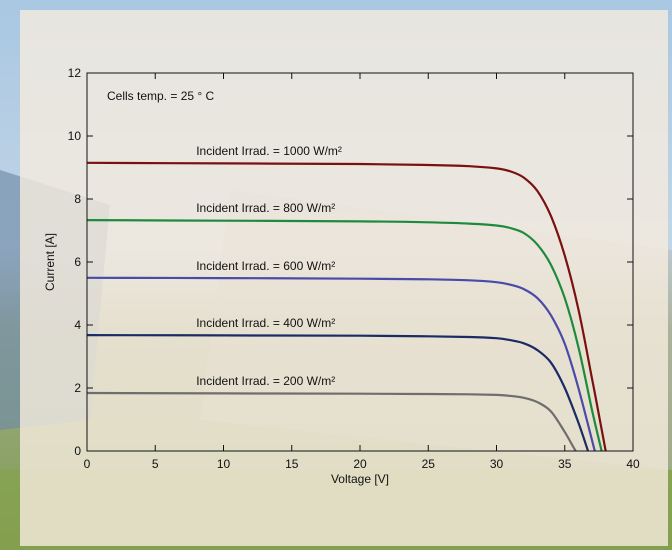 This screenshot has width=672, height=550. What do you see at coordinates (87, 464) in the screenshot?
I see `x-tick-label: 0` at bounding box center [87, 464].